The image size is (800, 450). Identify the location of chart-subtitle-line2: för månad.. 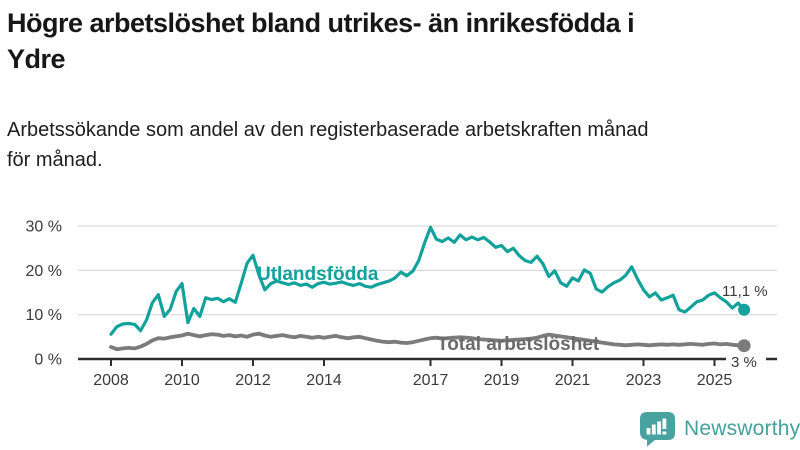
(55, 160).